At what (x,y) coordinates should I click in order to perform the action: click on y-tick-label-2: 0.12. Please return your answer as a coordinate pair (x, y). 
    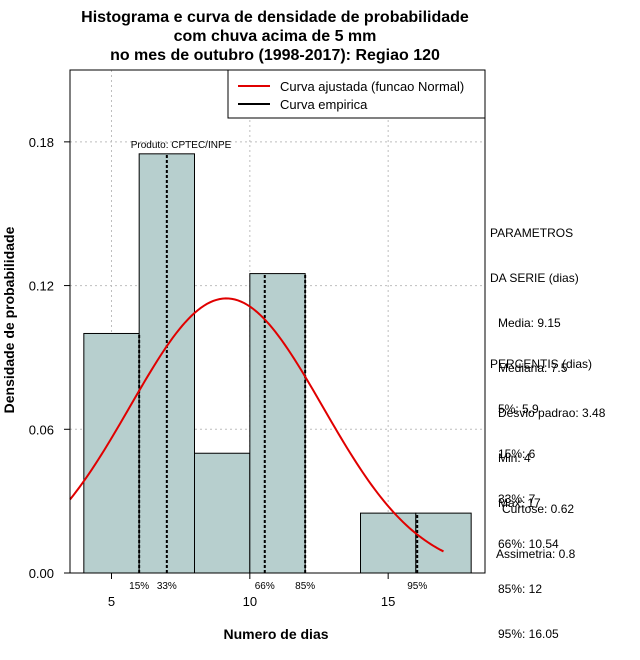
    Looking at the image, I should click on (41, 286).